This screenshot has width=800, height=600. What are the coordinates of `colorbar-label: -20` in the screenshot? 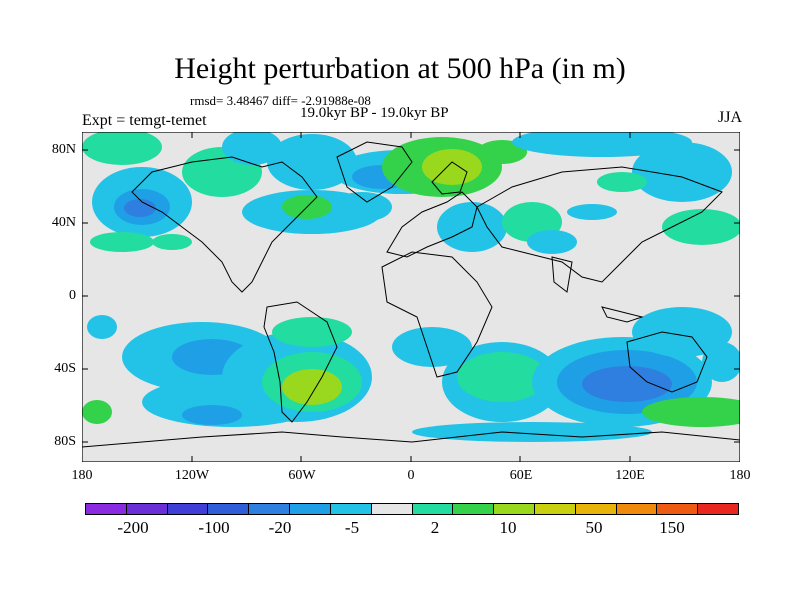 It's located at (280, 527).